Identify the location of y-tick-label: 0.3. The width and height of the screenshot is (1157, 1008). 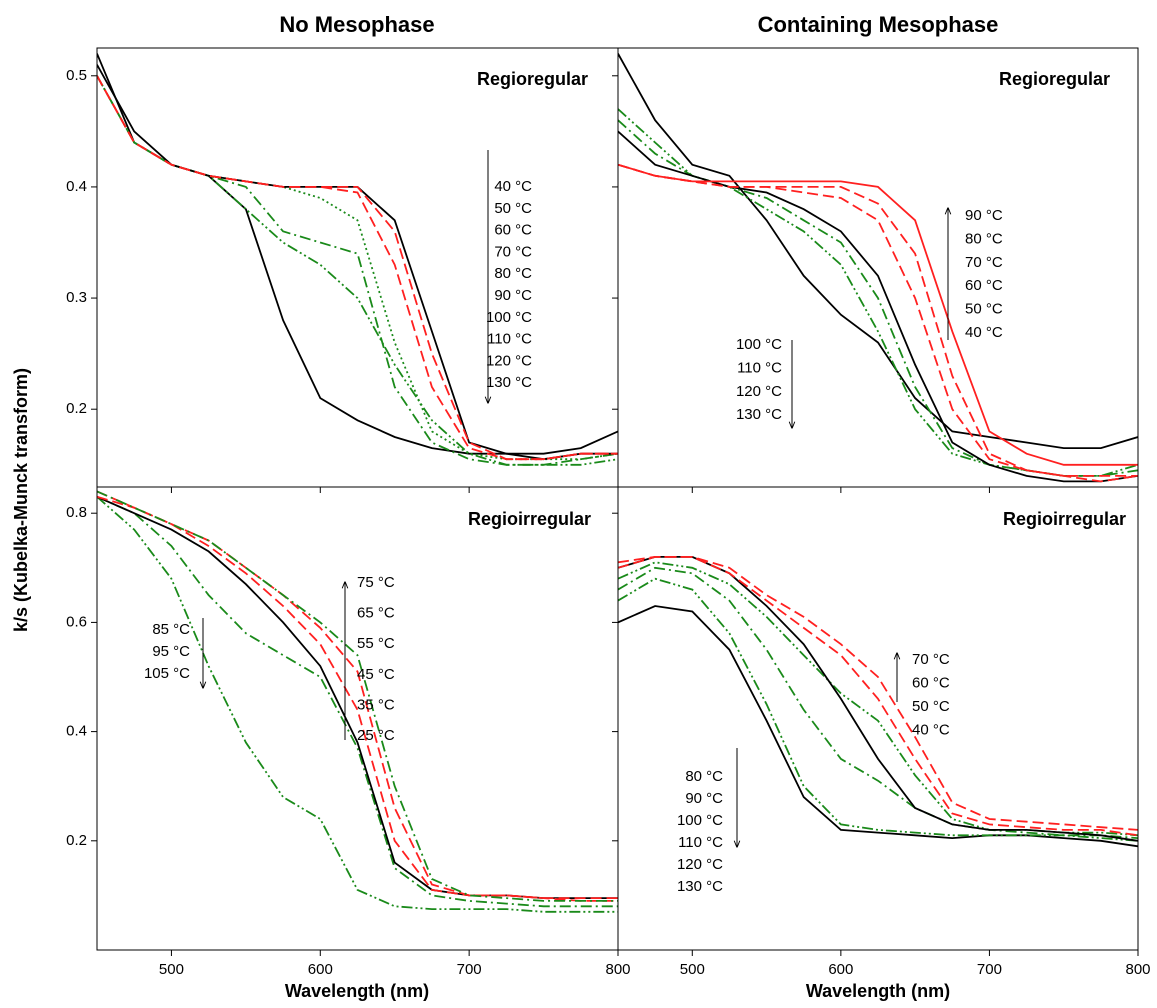
(76, 297).